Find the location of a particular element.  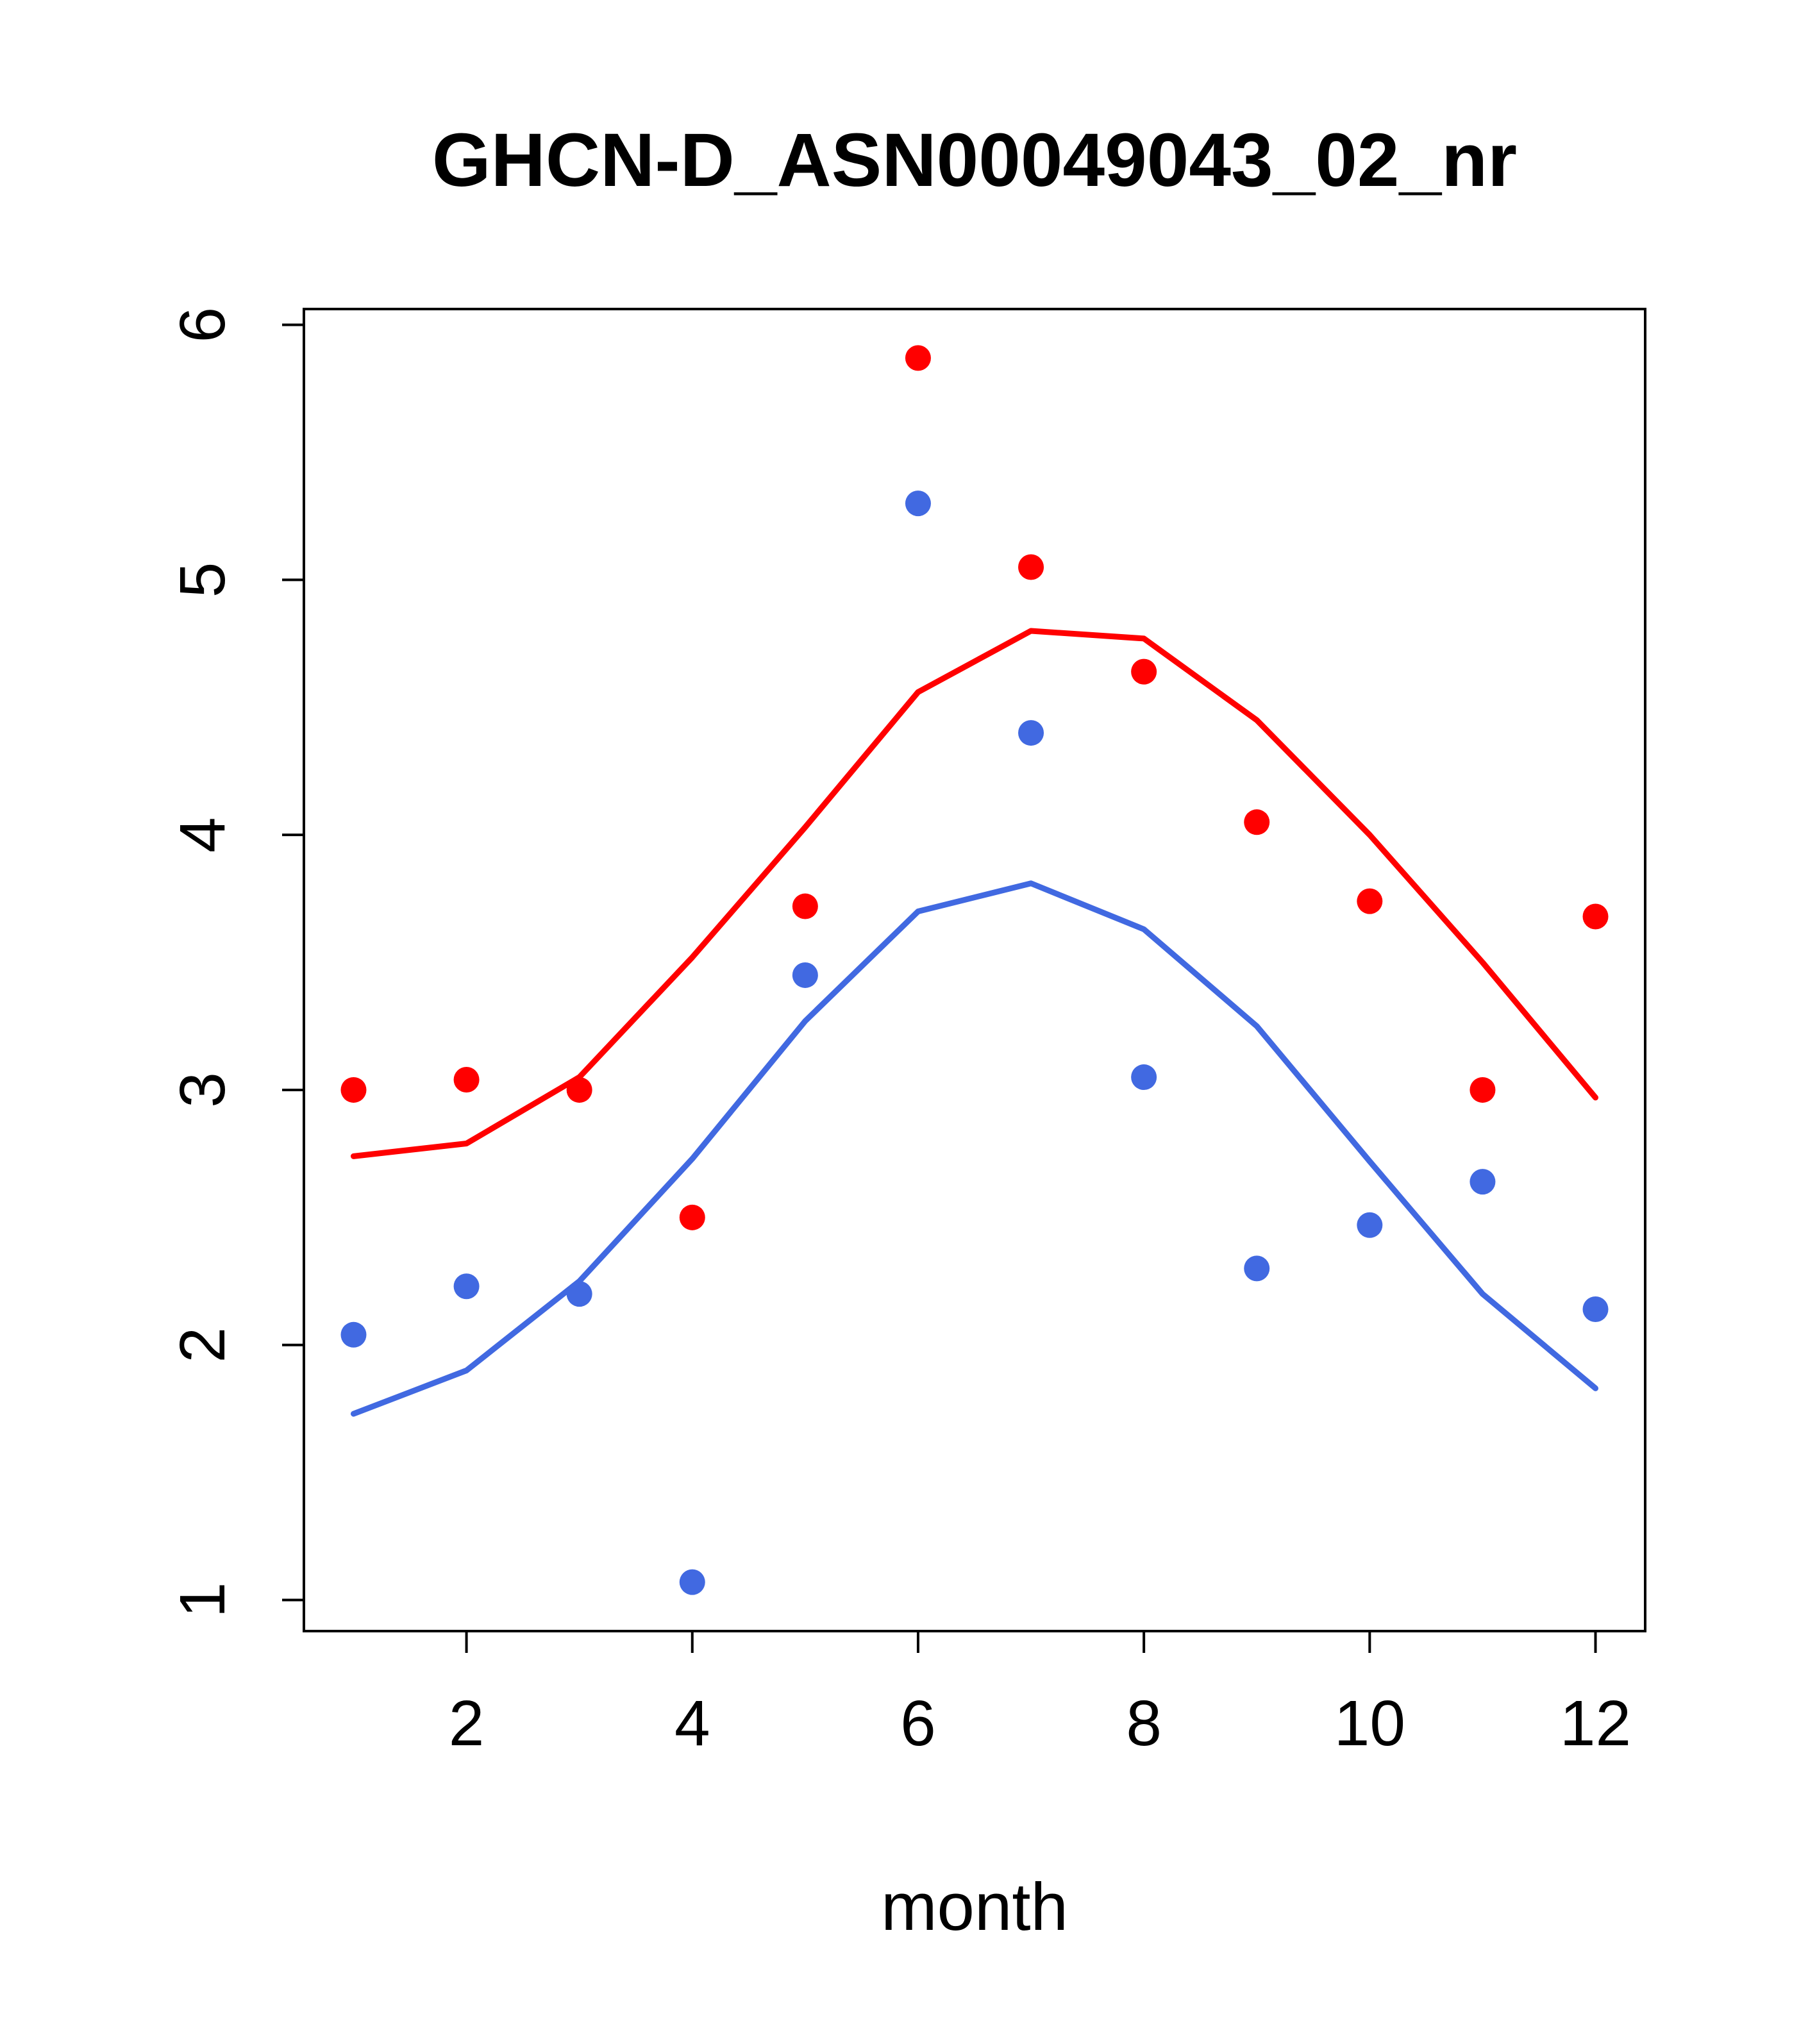

x-tick-label: 8 is located at coordinates (1144, 1723).